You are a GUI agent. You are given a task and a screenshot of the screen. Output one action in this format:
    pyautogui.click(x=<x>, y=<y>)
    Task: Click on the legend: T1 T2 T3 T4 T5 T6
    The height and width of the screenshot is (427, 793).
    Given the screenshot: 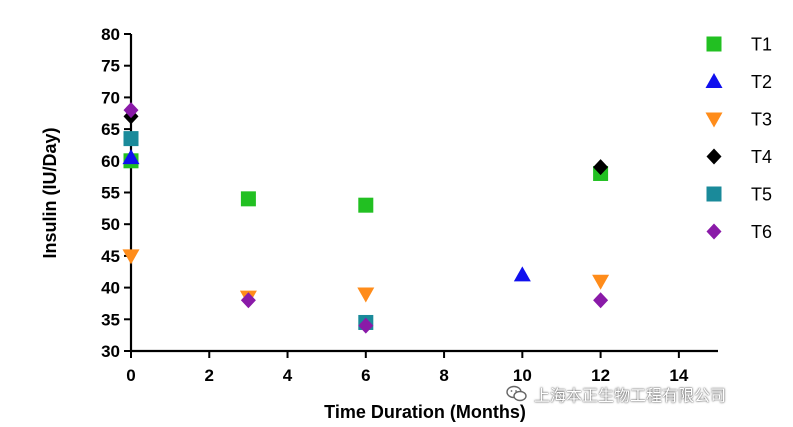 What is the action you would take?
    pyautogui.click(x=738, y=138)
    